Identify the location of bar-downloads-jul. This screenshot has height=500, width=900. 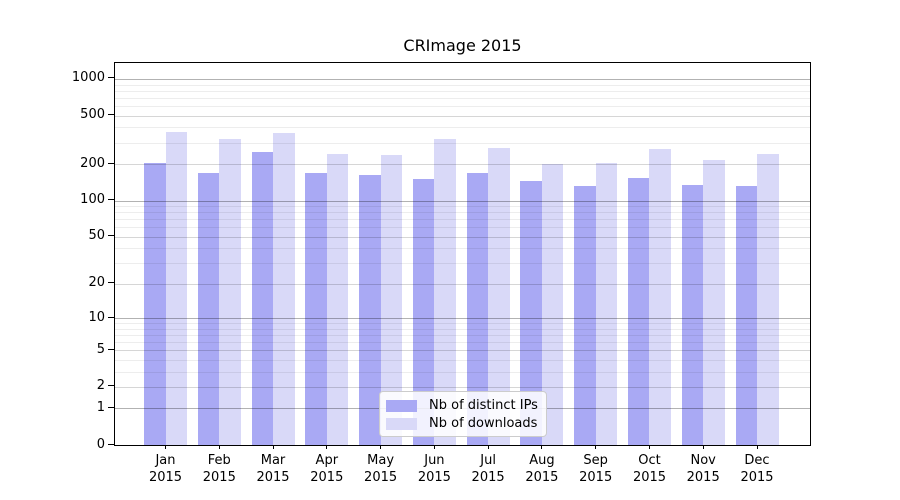
(499, 296).